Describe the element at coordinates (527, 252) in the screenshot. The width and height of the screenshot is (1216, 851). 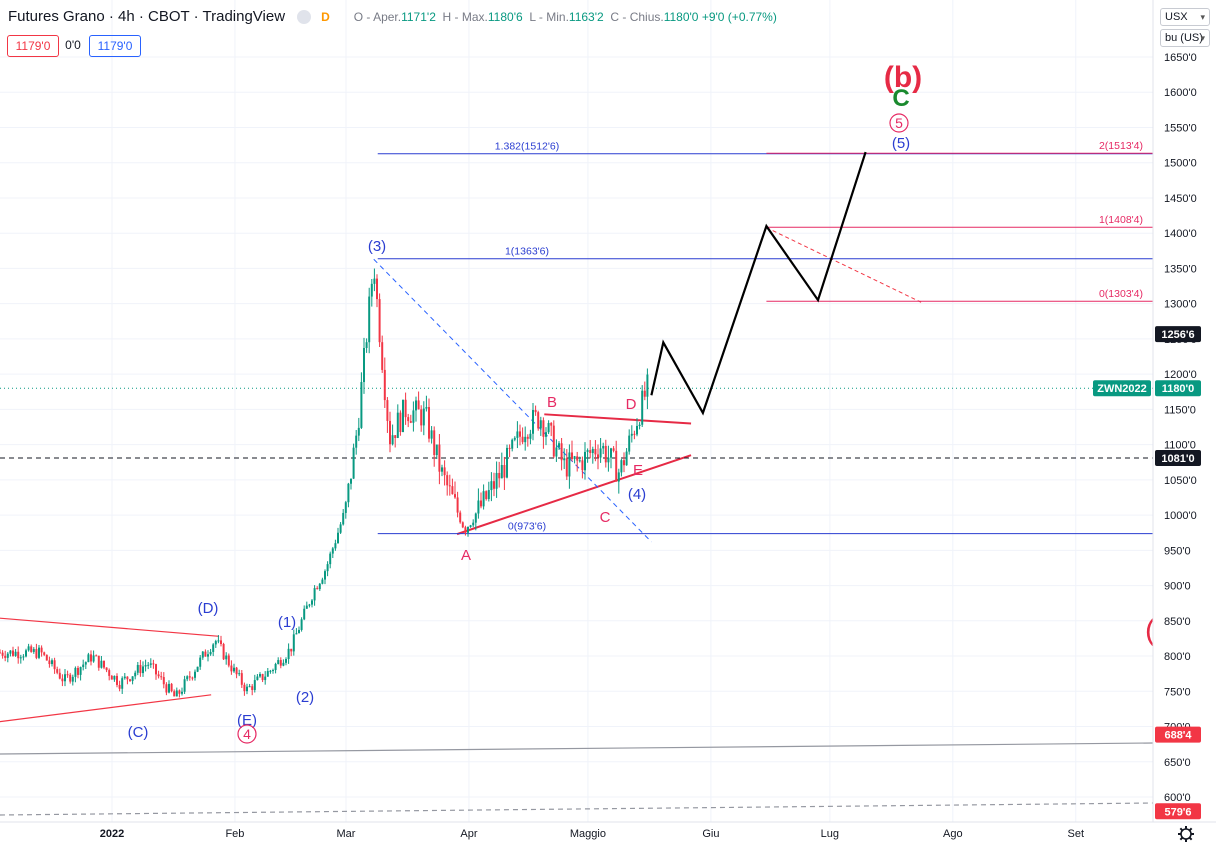
I see `fib-level-label: 1(1363'6)` at that location.